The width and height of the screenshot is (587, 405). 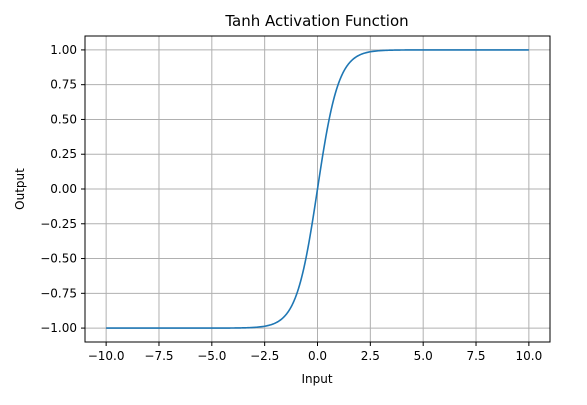 What do you see at coordinates (423, 356) in the screenshot?
I see `x-tick-label: 5.0` at bounding box center [423, 356].